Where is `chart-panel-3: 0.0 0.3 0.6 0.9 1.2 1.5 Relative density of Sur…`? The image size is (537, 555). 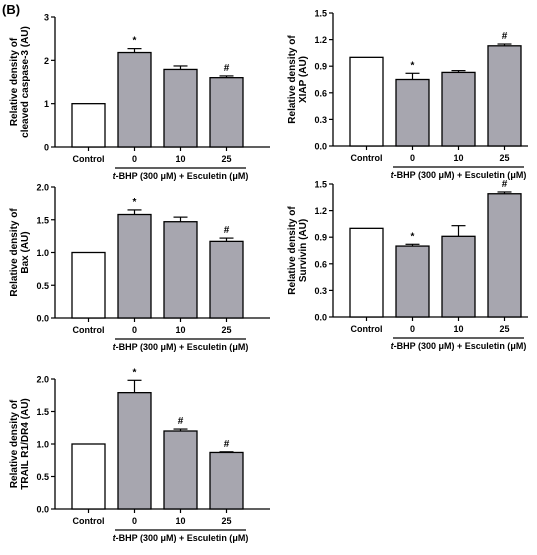 chart-panel-3: 0.0 0.3 0.6 0.9 1.2 1.5 Relative density of Sur… is located at coordinates (407, 265).